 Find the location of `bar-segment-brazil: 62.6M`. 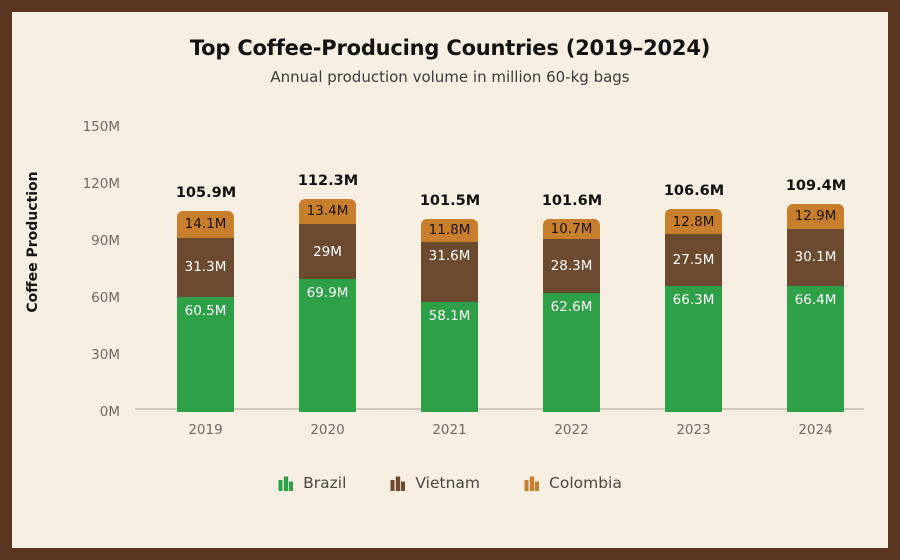

bar-segment-brazil: 62.6M is located at coordinates (571, 352).